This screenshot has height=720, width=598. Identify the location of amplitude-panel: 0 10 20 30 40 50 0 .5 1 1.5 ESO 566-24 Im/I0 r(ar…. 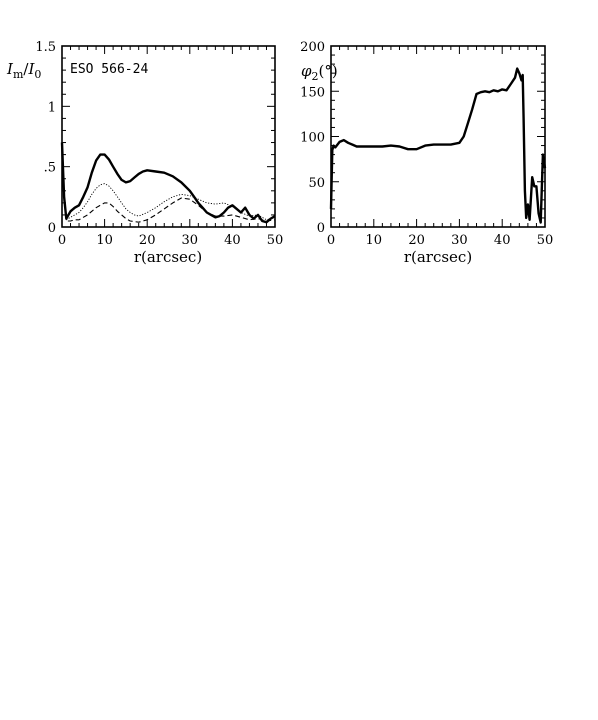
(144, 153).